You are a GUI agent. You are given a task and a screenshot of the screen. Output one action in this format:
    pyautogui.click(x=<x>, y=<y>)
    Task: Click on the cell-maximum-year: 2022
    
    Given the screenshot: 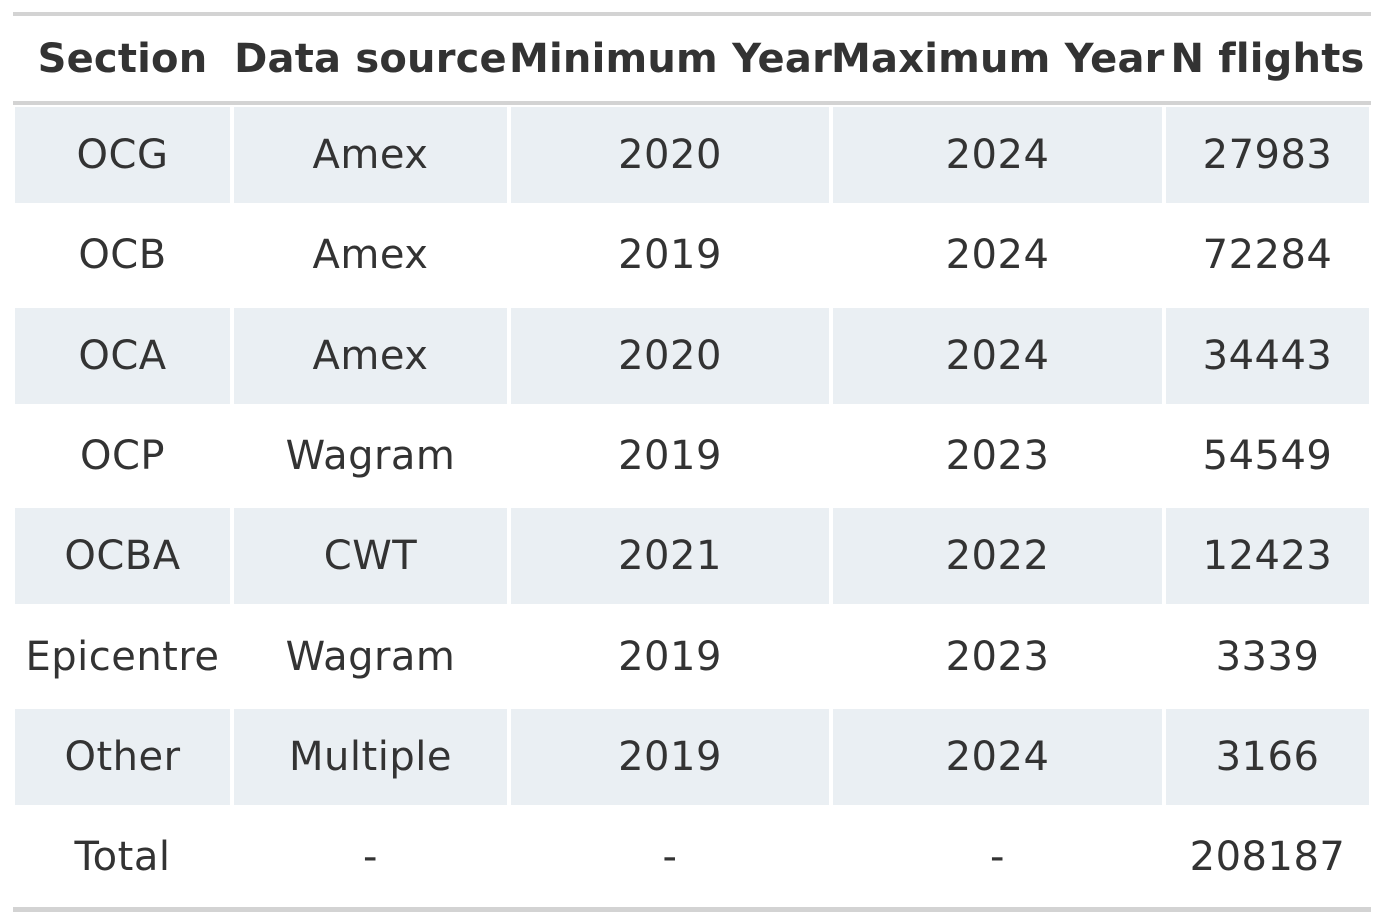 What is the action you would take?
    pyautogui.click(x=997, y=556)
    